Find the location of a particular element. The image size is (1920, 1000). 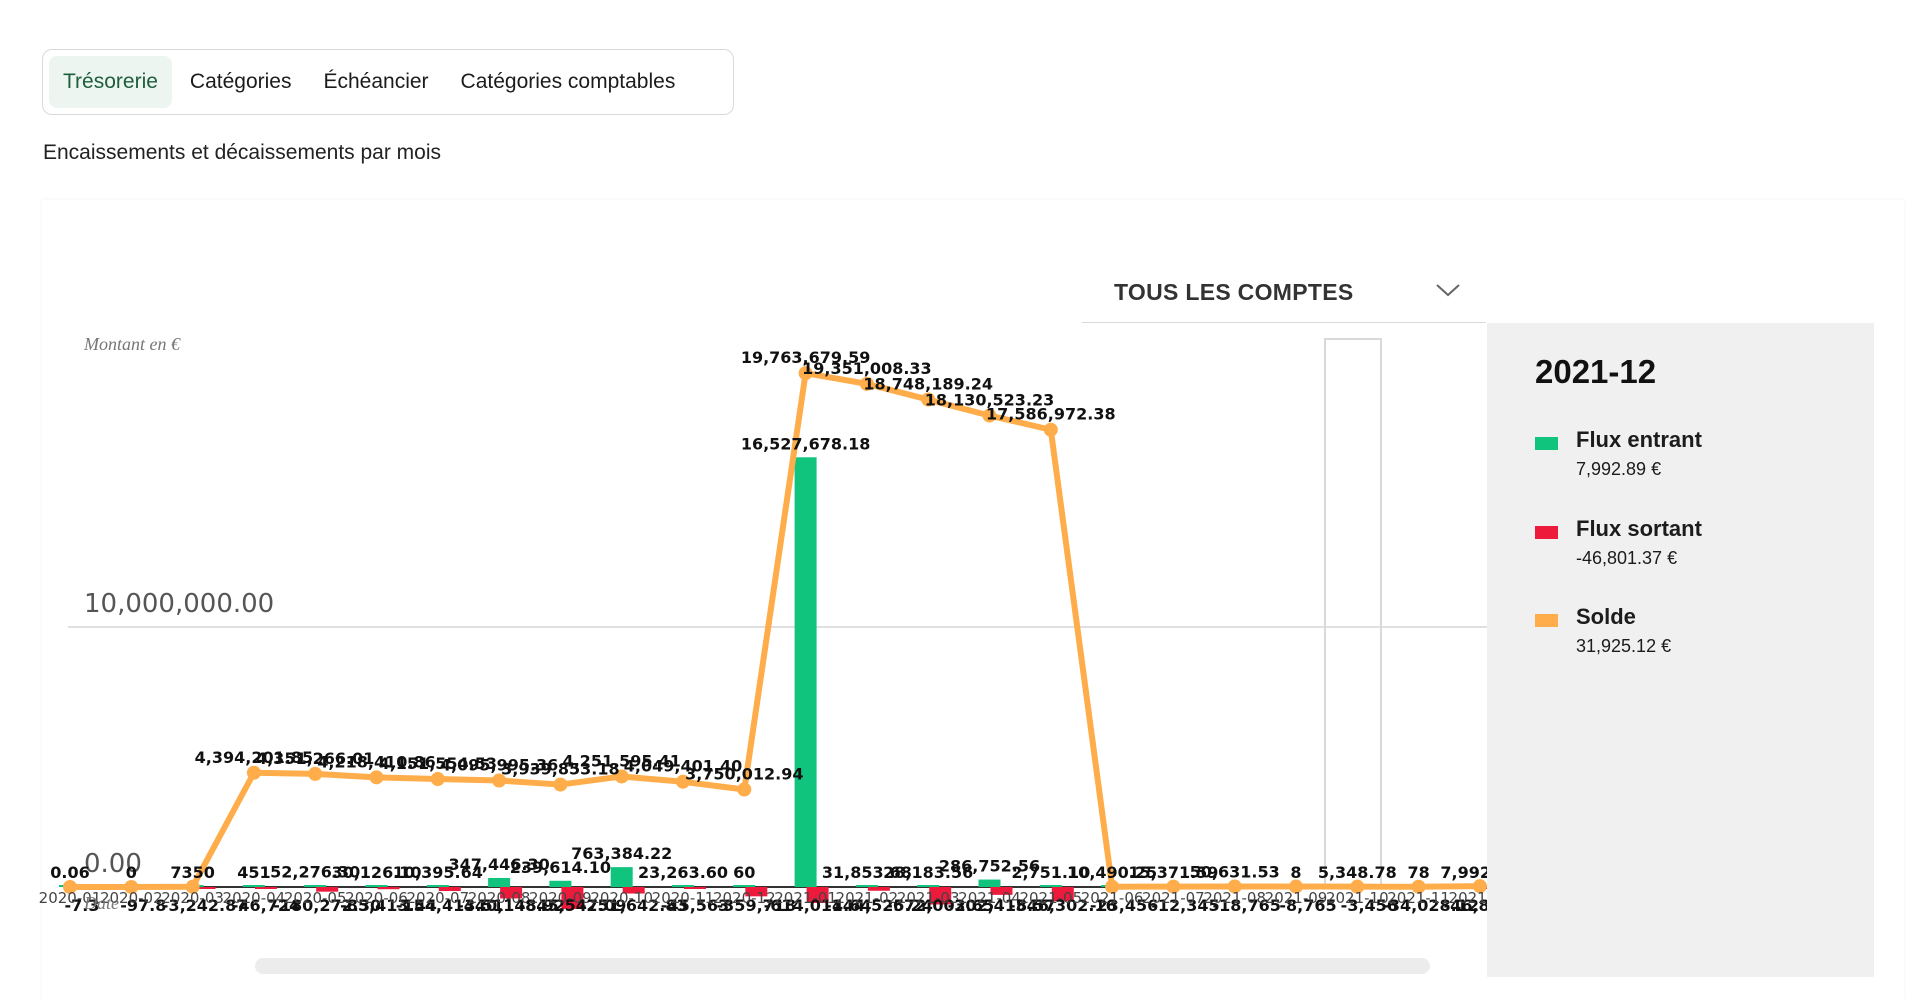

x-axis-title: Date is located at coordinates (101, 903).